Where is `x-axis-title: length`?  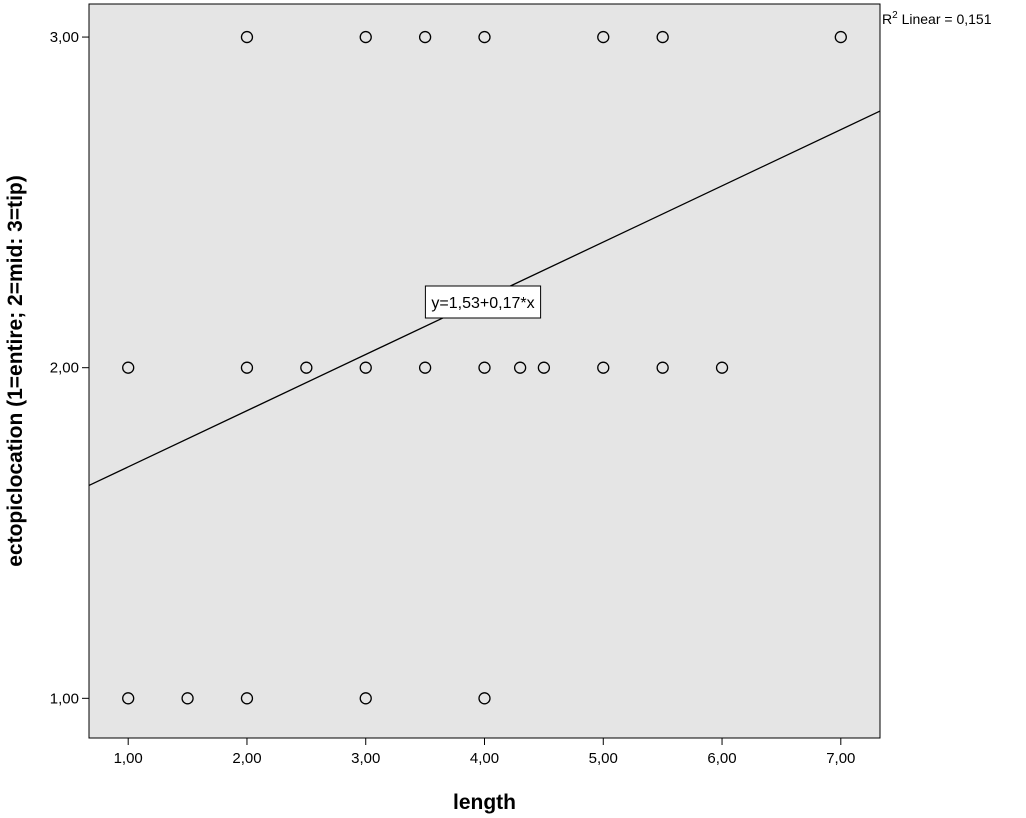 x-axis-title: length is located at coordinates (484, 802).